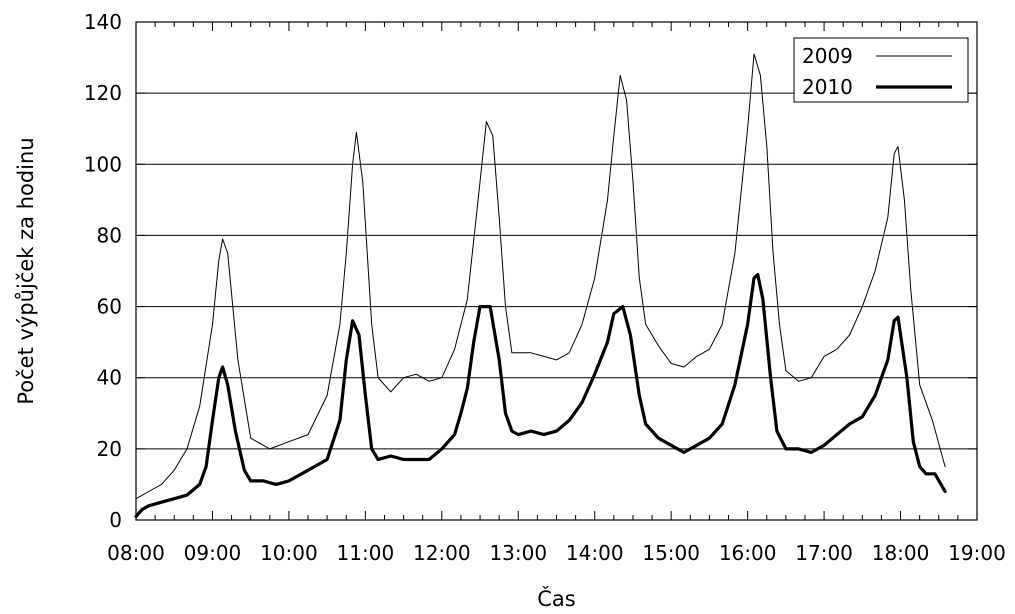 The height and width of the screenshot is (614, 1015). Describe the element at coordinates (103, 22) in the screenshot. I see `y-tick-label-140: 140` at that location.